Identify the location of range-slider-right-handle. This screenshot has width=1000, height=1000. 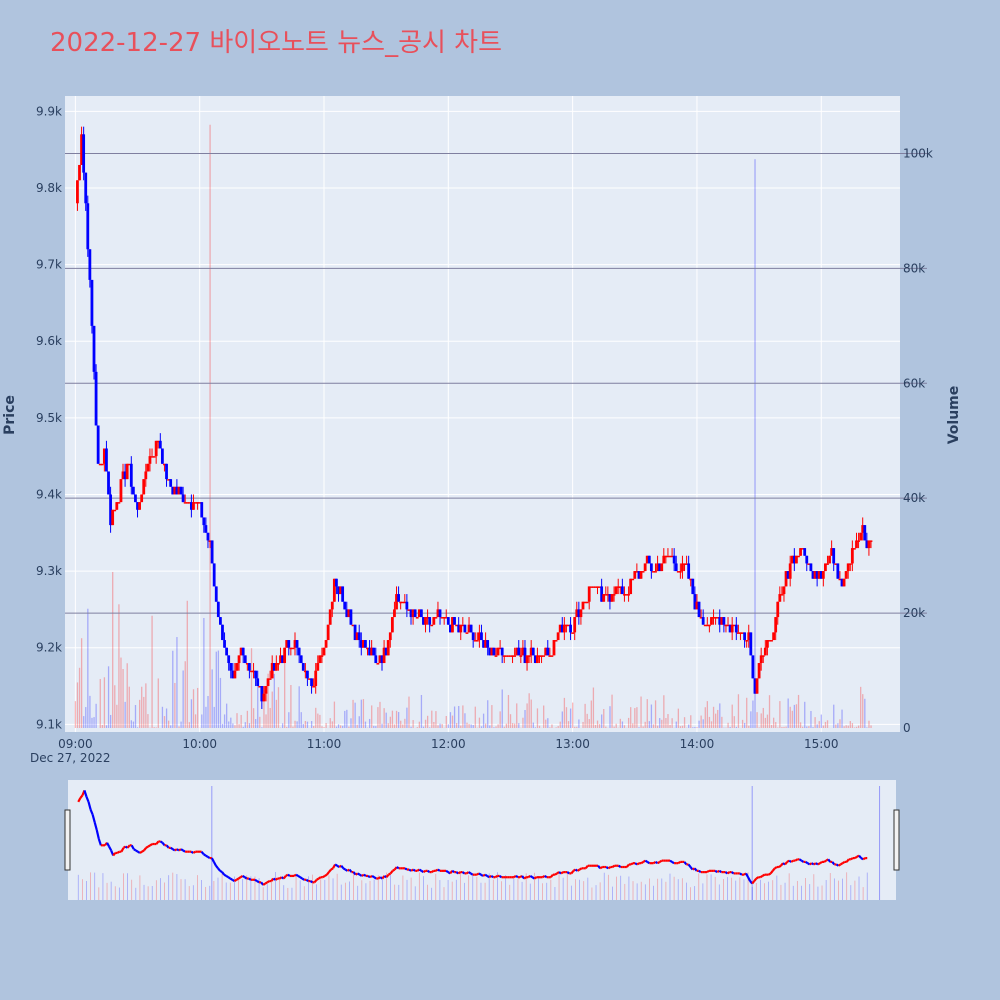
(896, 840).